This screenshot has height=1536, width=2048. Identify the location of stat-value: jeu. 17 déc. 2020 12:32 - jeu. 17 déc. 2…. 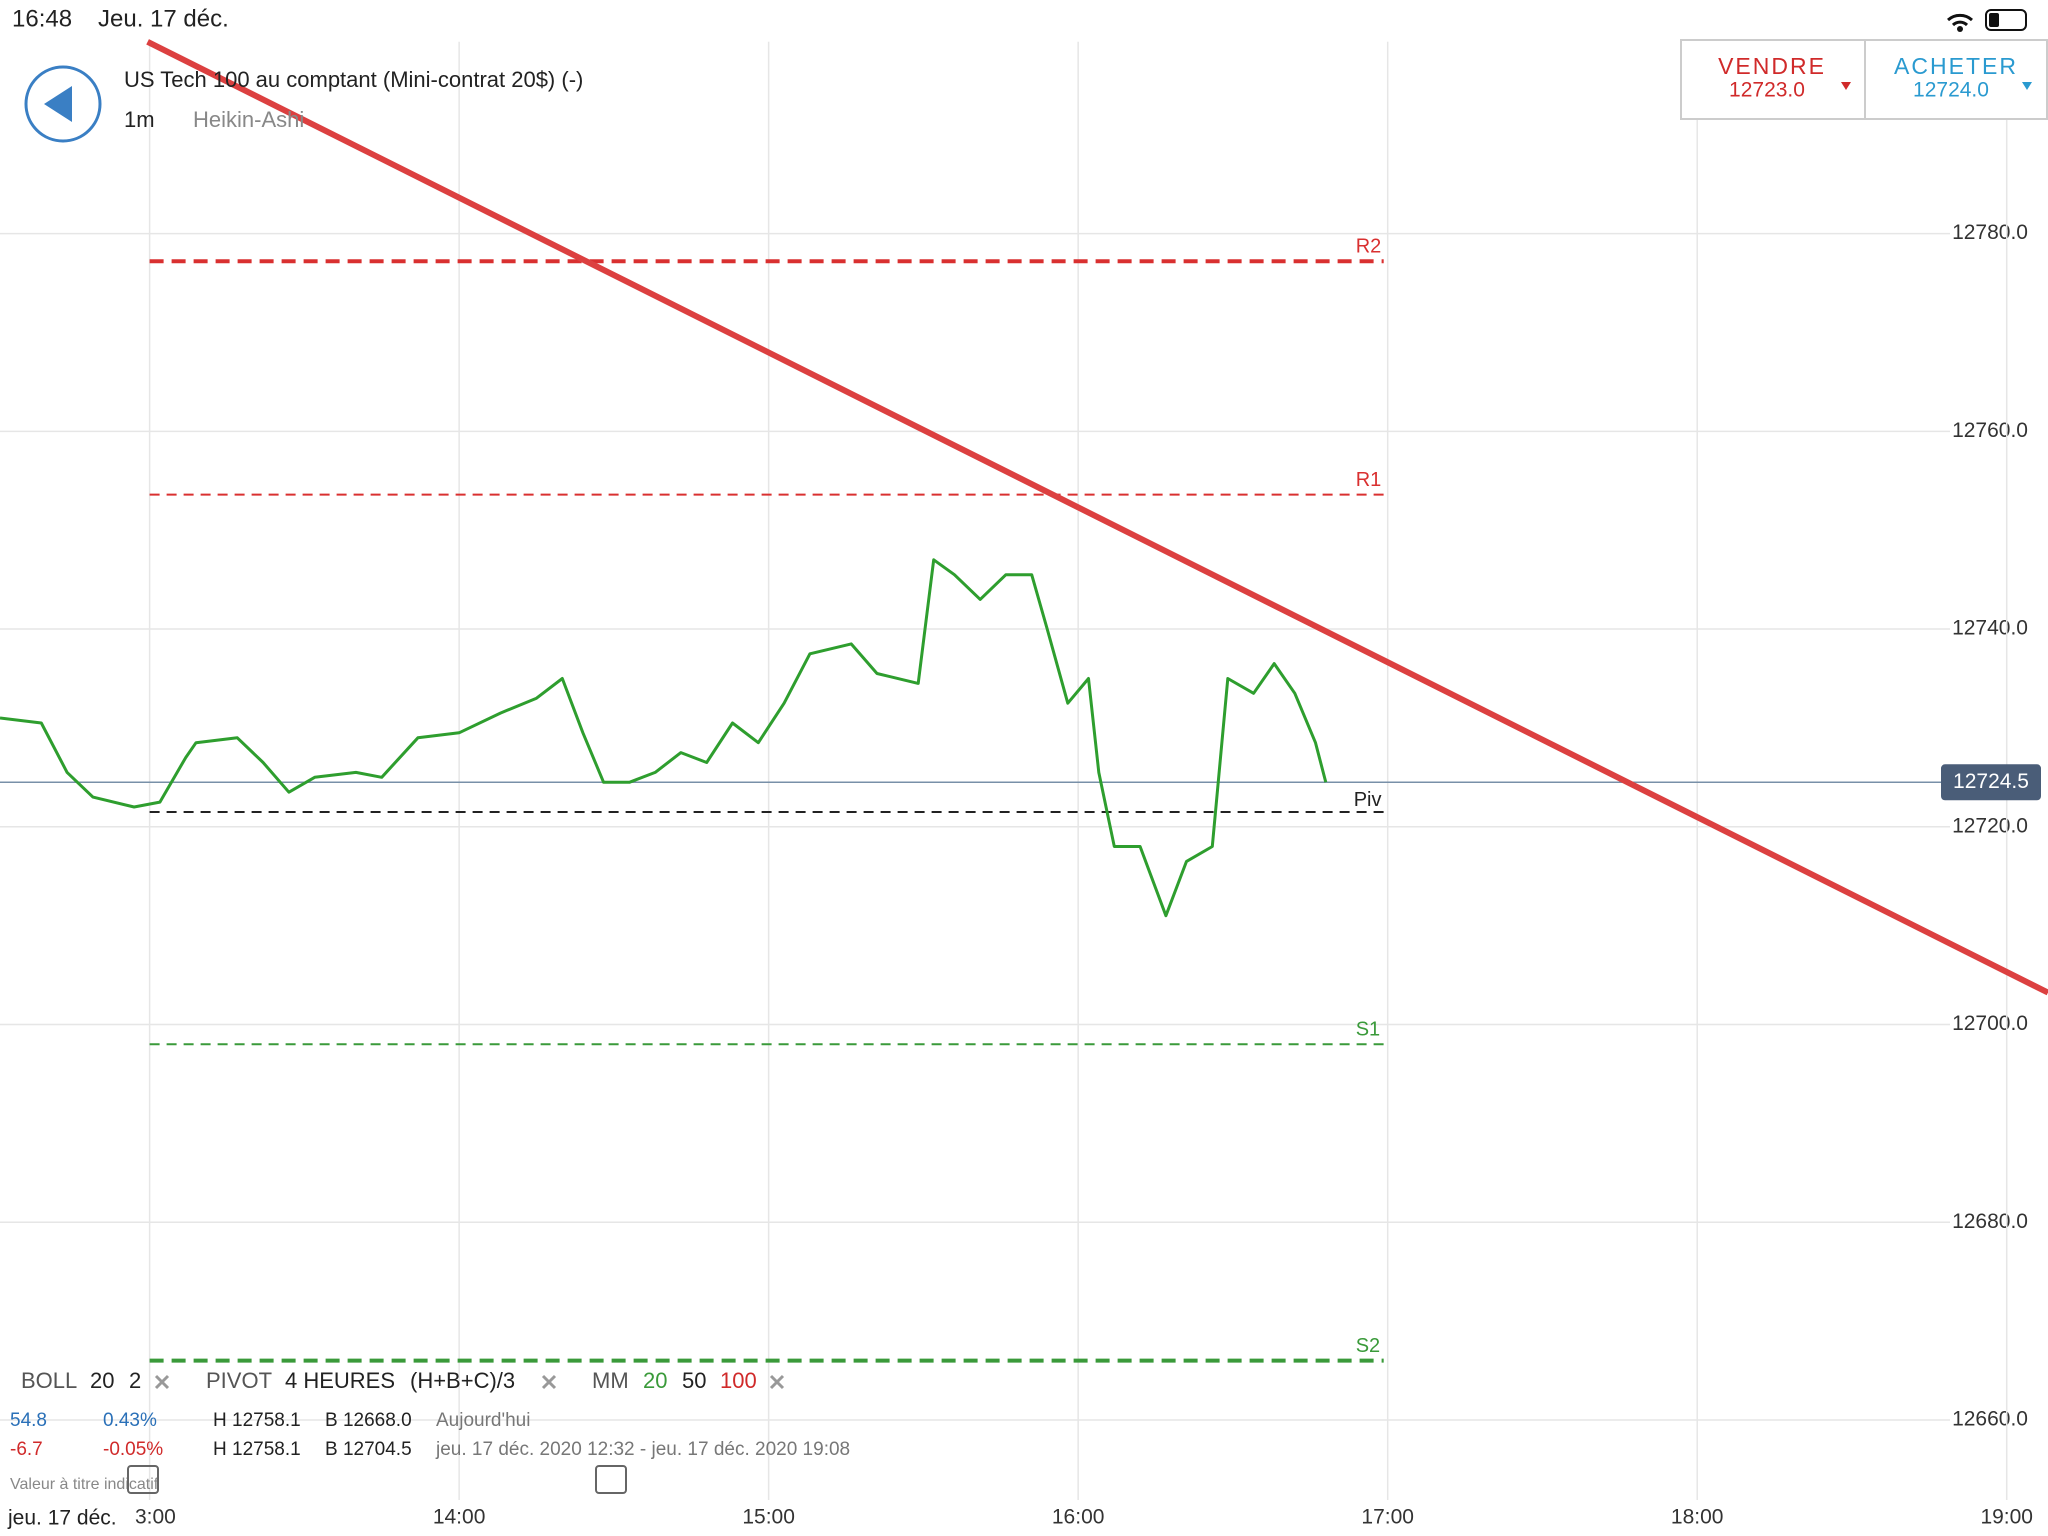
(642, 1449).